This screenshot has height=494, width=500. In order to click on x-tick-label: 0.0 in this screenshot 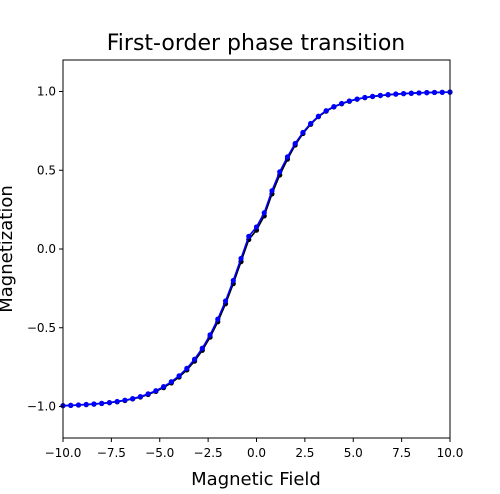, I will do `click(256, 453)`.